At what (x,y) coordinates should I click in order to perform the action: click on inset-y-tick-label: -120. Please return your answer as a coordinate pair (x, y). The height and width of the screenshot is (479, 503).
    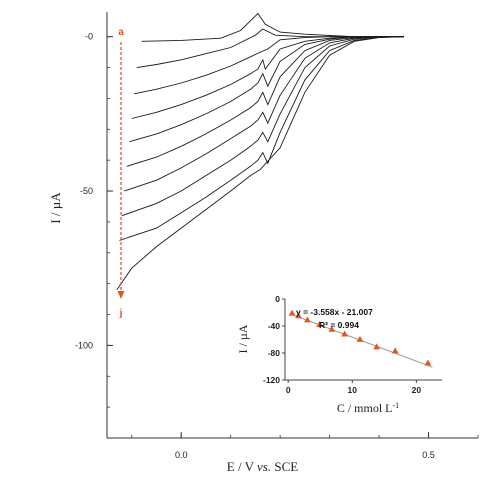
    Looking at the image, I should click on (271, 380).